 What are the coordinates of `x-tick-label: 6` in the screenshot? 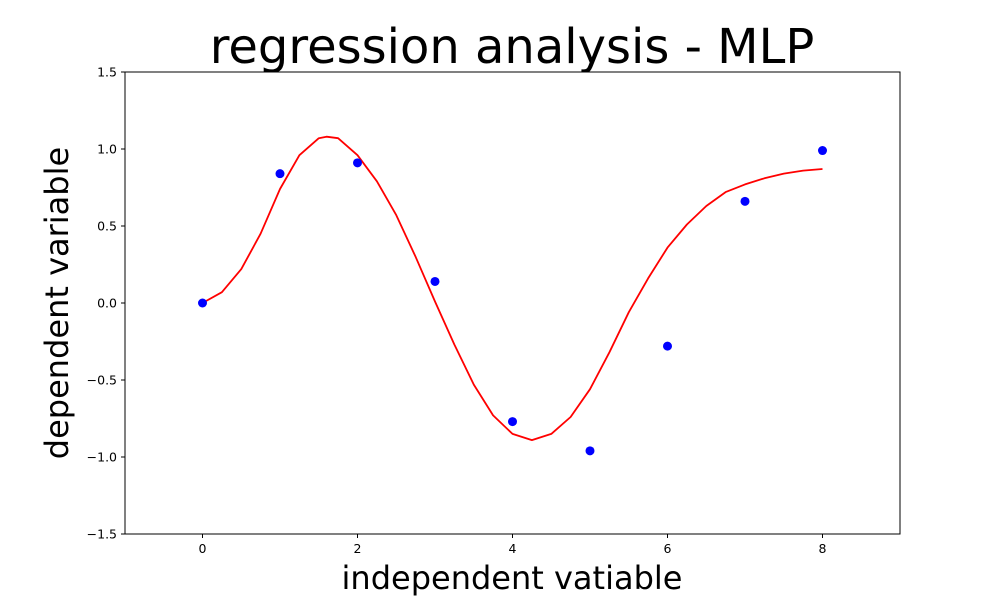 It's located at (668, 548).